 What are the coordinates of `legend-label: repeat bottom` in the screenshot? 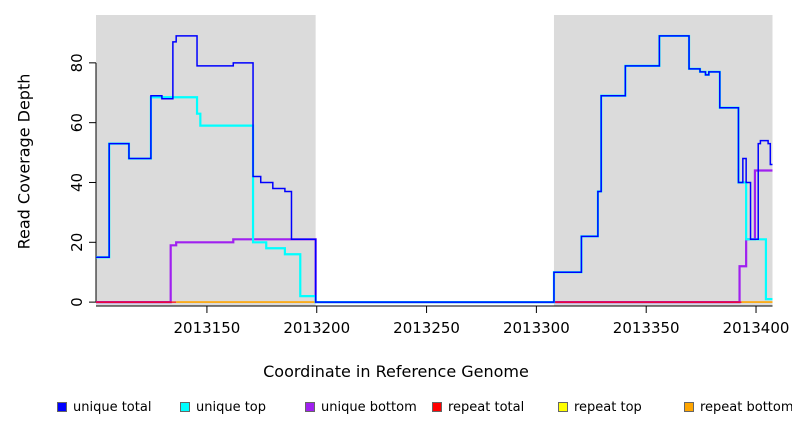 It's located at (746, 407).